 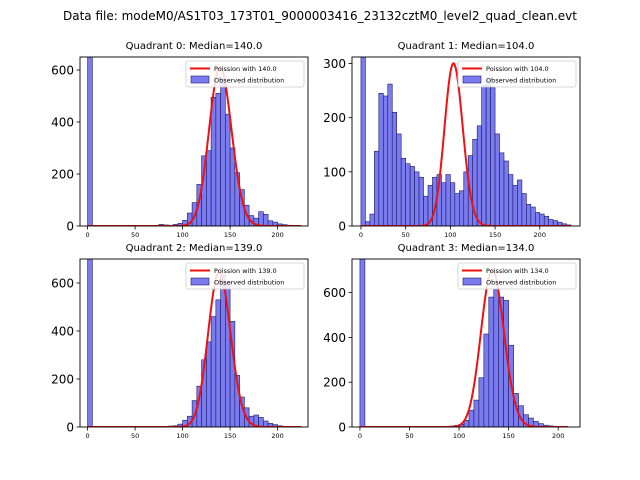 I want to click on legend-label-poisson: Poission with 134.0, so click(x=517, y=271).